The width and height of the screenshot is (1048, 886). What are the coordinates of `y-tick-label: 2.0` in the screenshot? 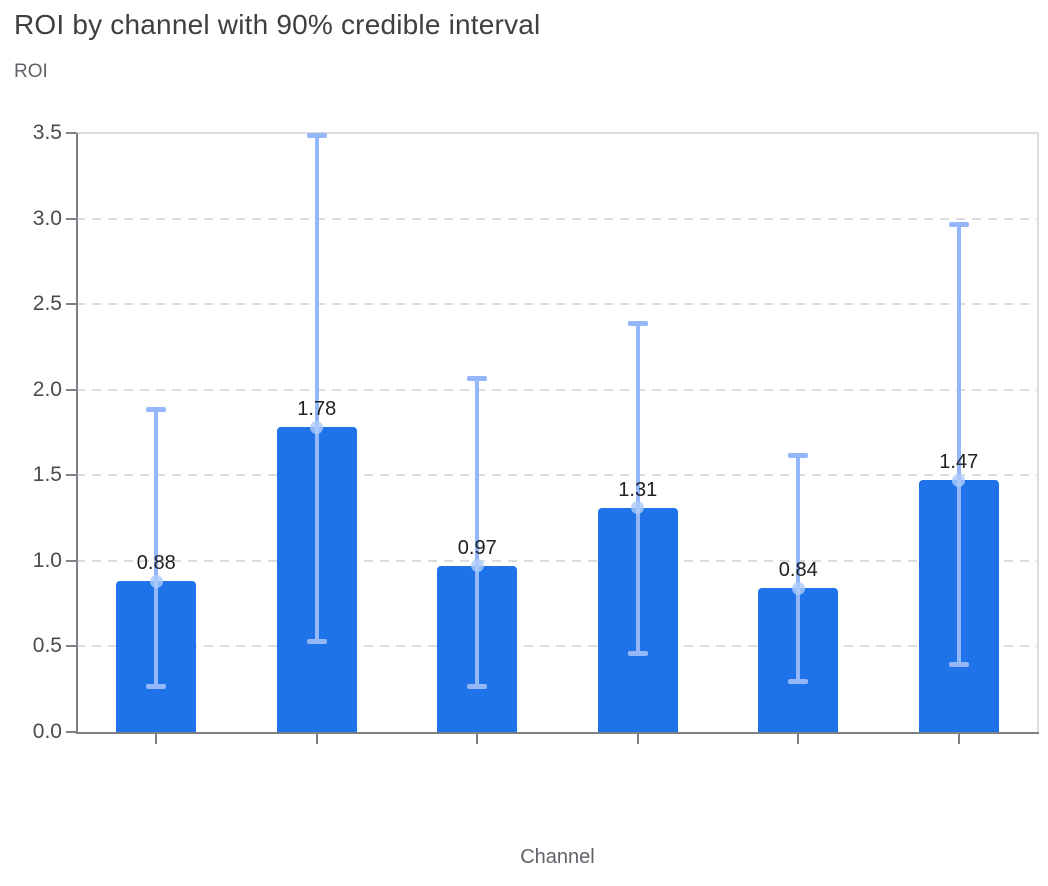 It's located at (47, 389).